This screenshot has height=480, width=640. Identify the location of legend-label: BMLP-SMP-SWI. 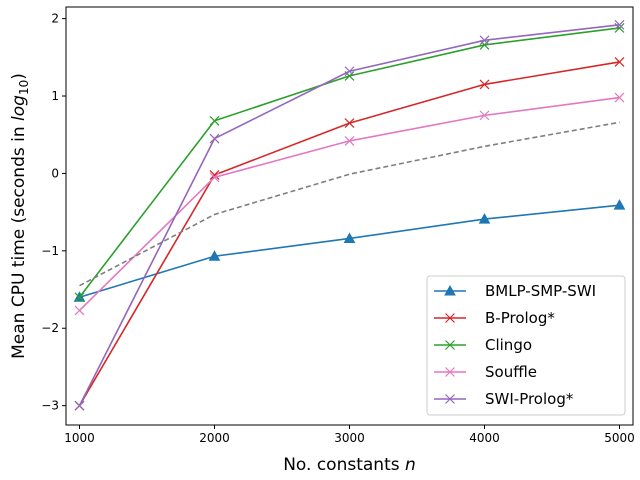
(540, 291).